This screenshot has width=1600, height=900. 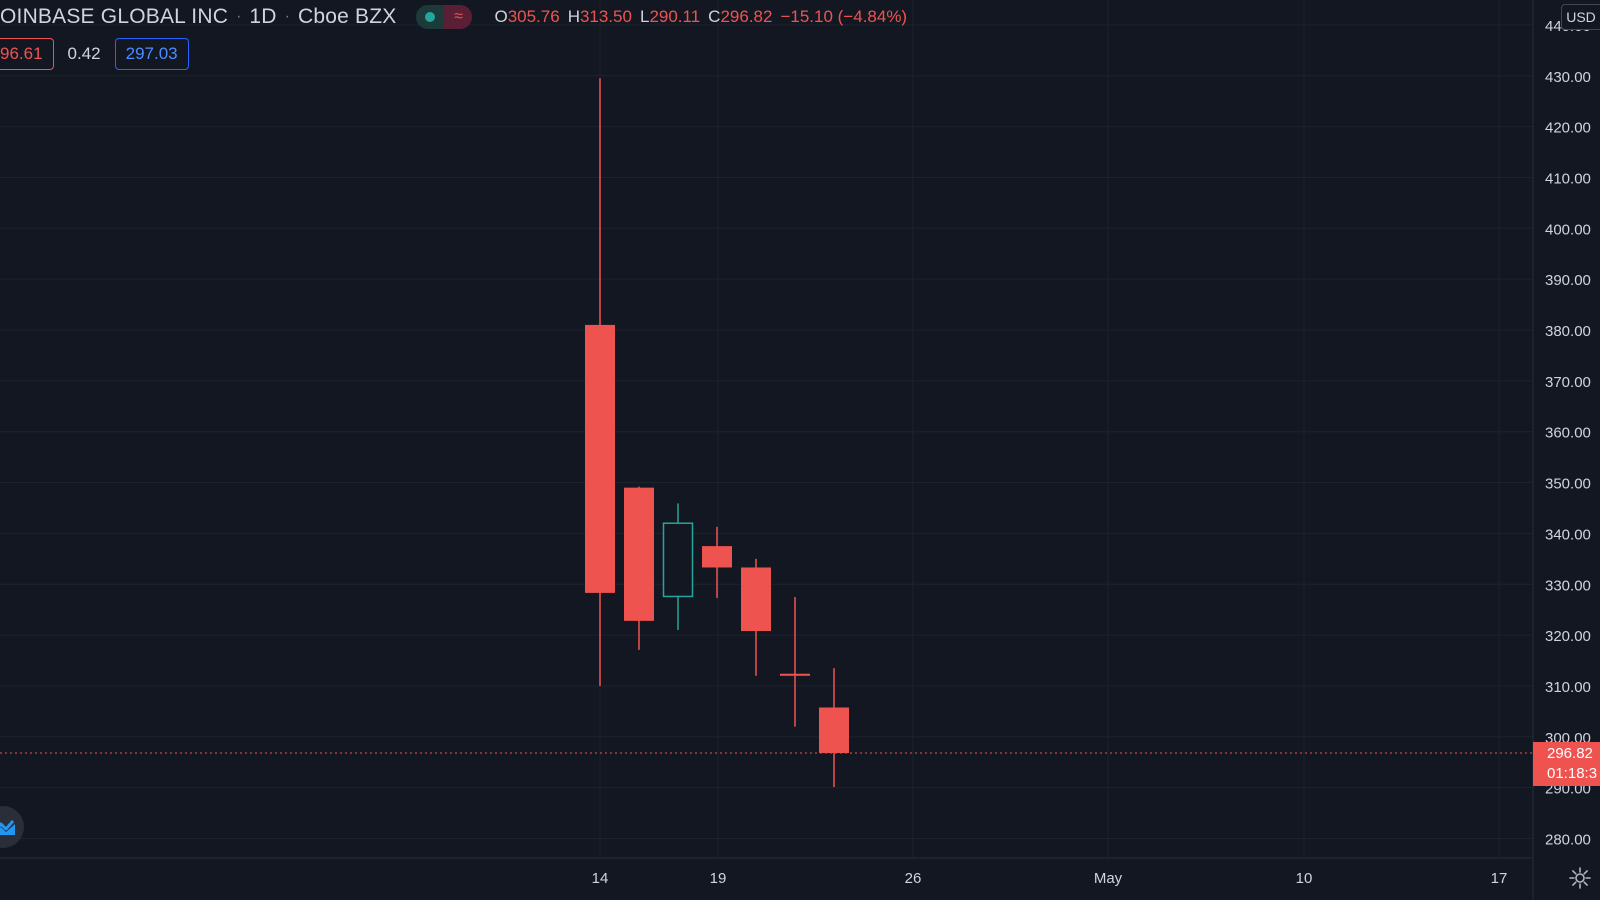 What do you see at coordinates (1568, 484) in the screenshot?
I see `price-tick-label: 350.00` at bounding box center [1568, 484].